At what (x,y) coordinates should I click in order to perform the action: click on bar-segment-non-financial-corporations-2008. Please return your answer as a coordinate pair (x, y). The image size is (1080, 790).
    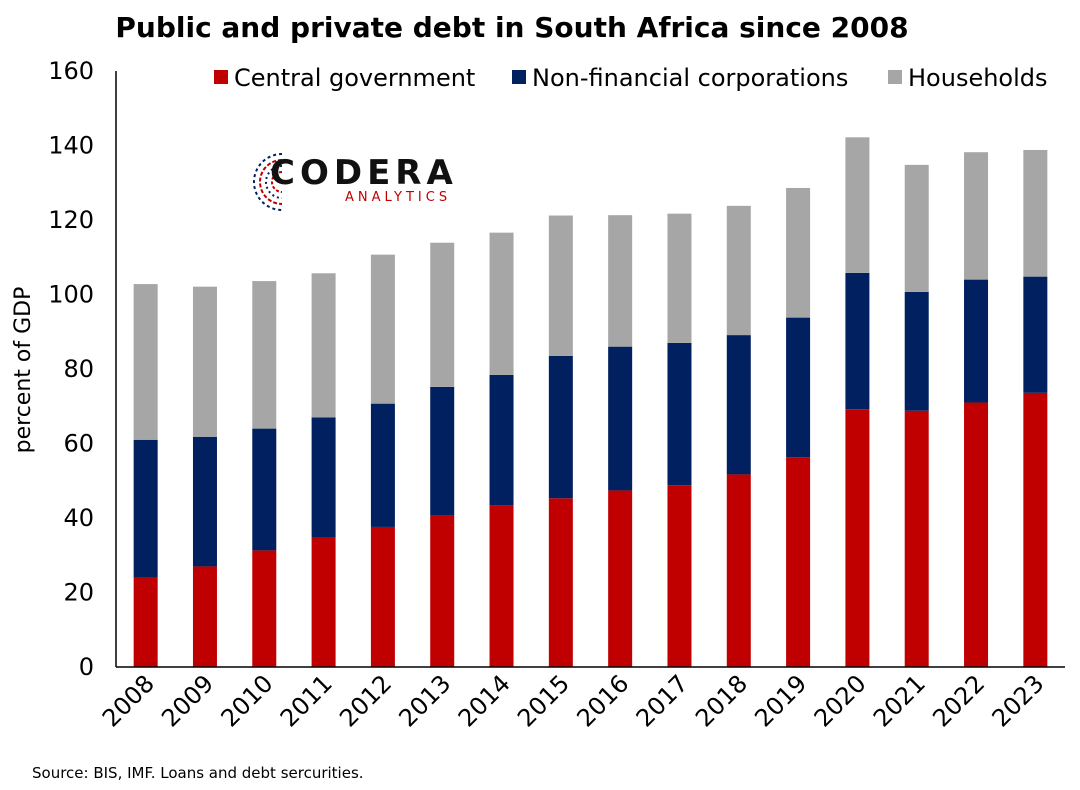
    Looking at the image, I should click on (145, 508).